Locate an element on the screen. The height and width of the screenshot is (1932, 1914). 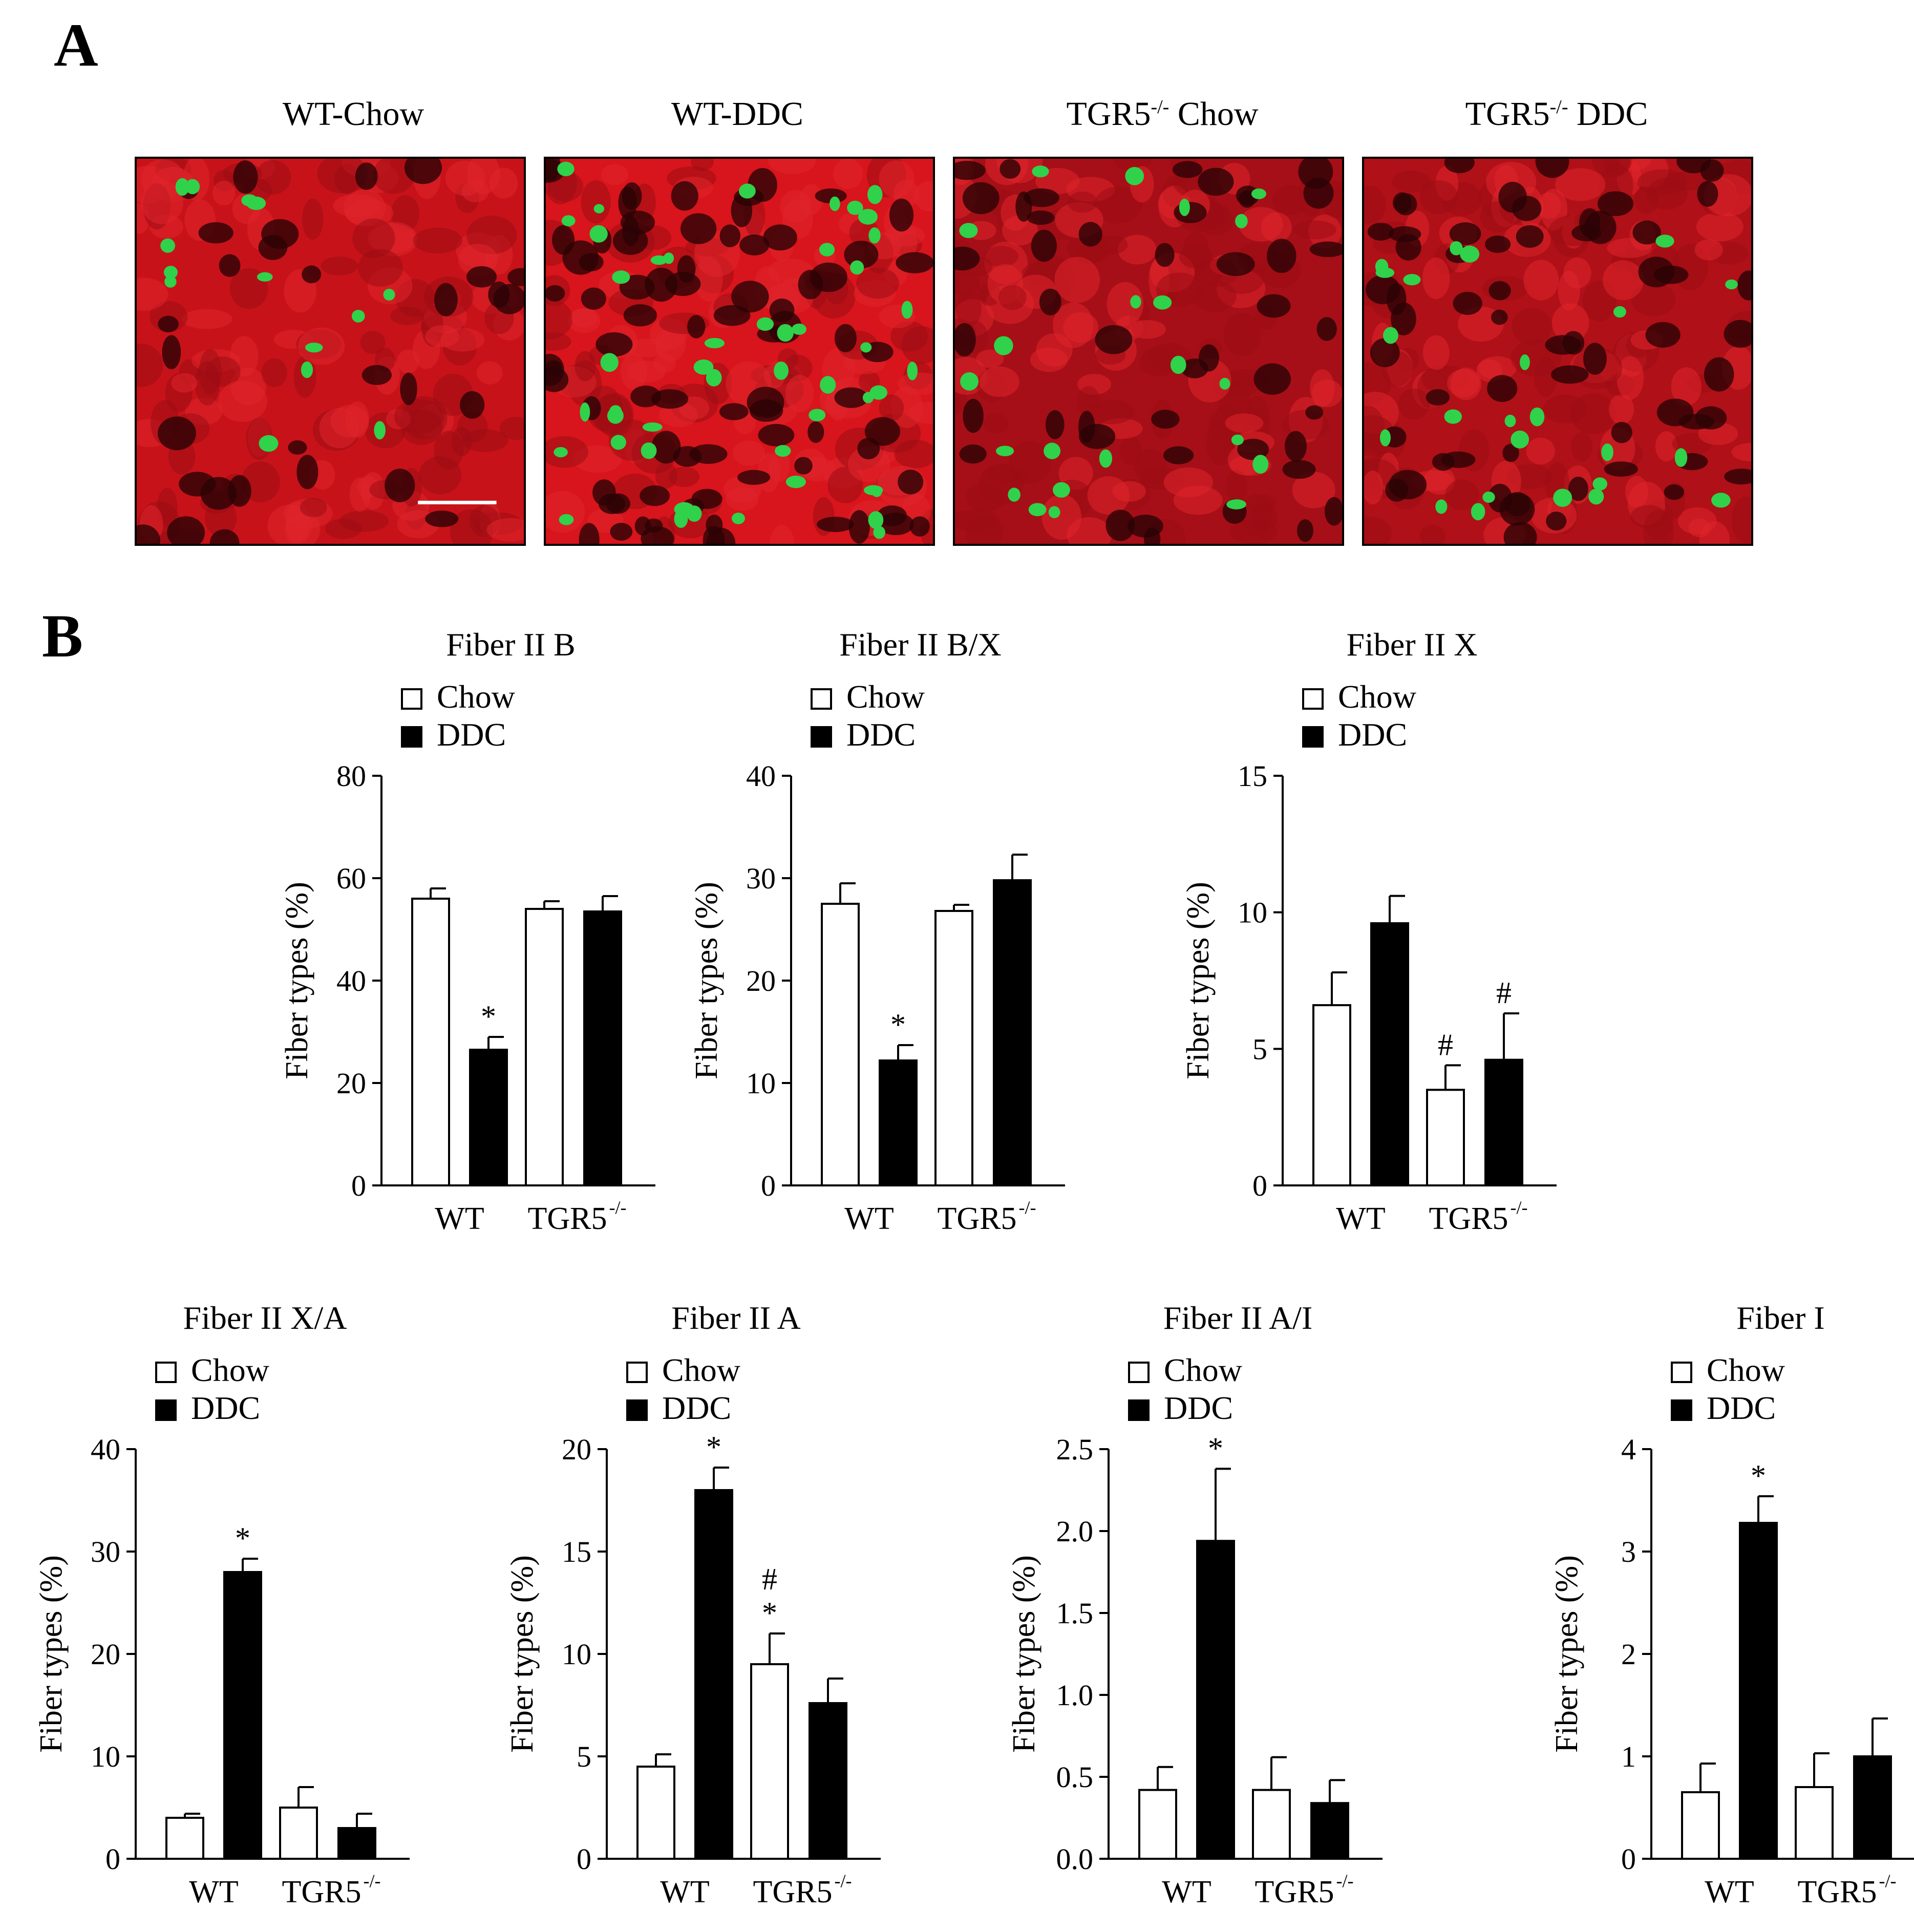
y-tick-label: 40 is located at coordinates (761, 776).